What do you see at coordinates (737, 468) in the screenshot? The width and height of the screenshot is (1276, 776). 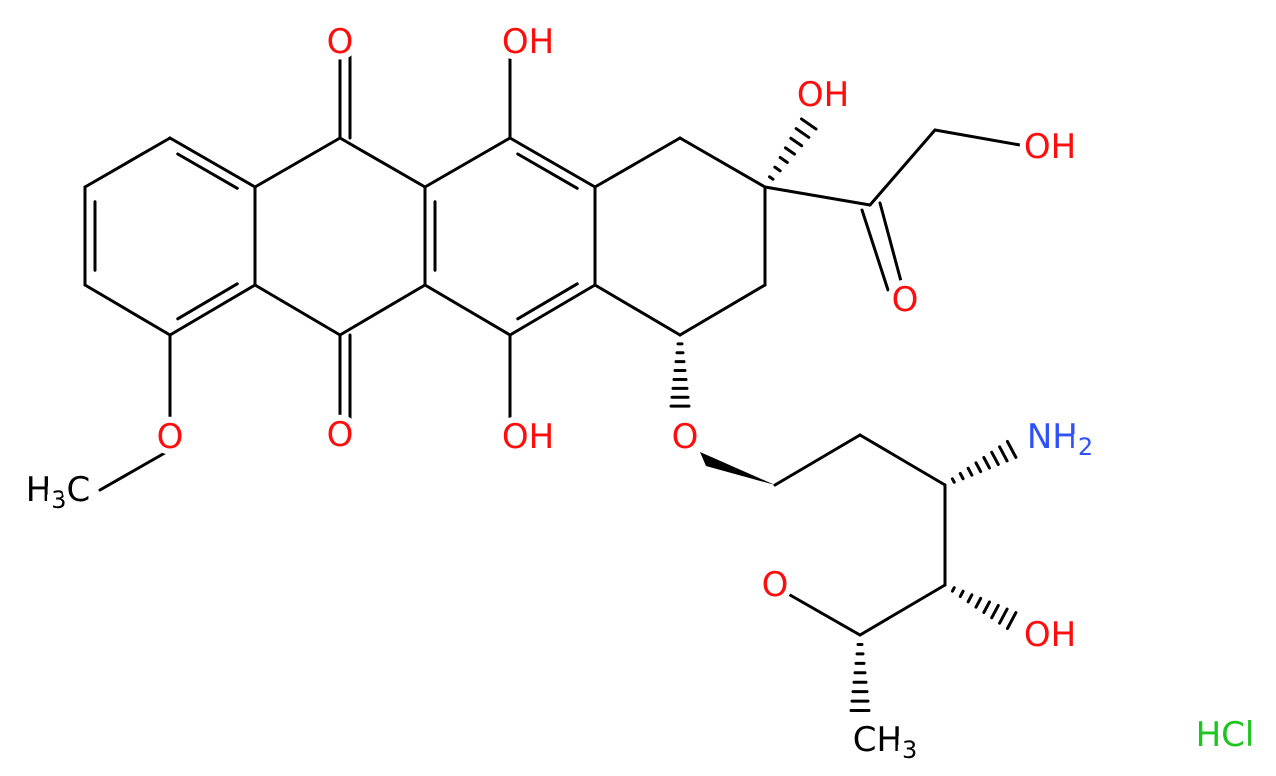 I see `wedge-bond` at bounding box center [737, 468].